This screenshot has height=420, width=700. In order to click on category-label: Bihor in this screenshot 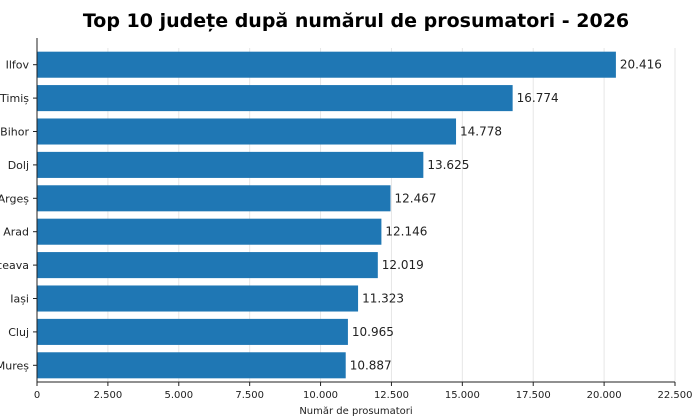, I will do `click(14, 132)`.